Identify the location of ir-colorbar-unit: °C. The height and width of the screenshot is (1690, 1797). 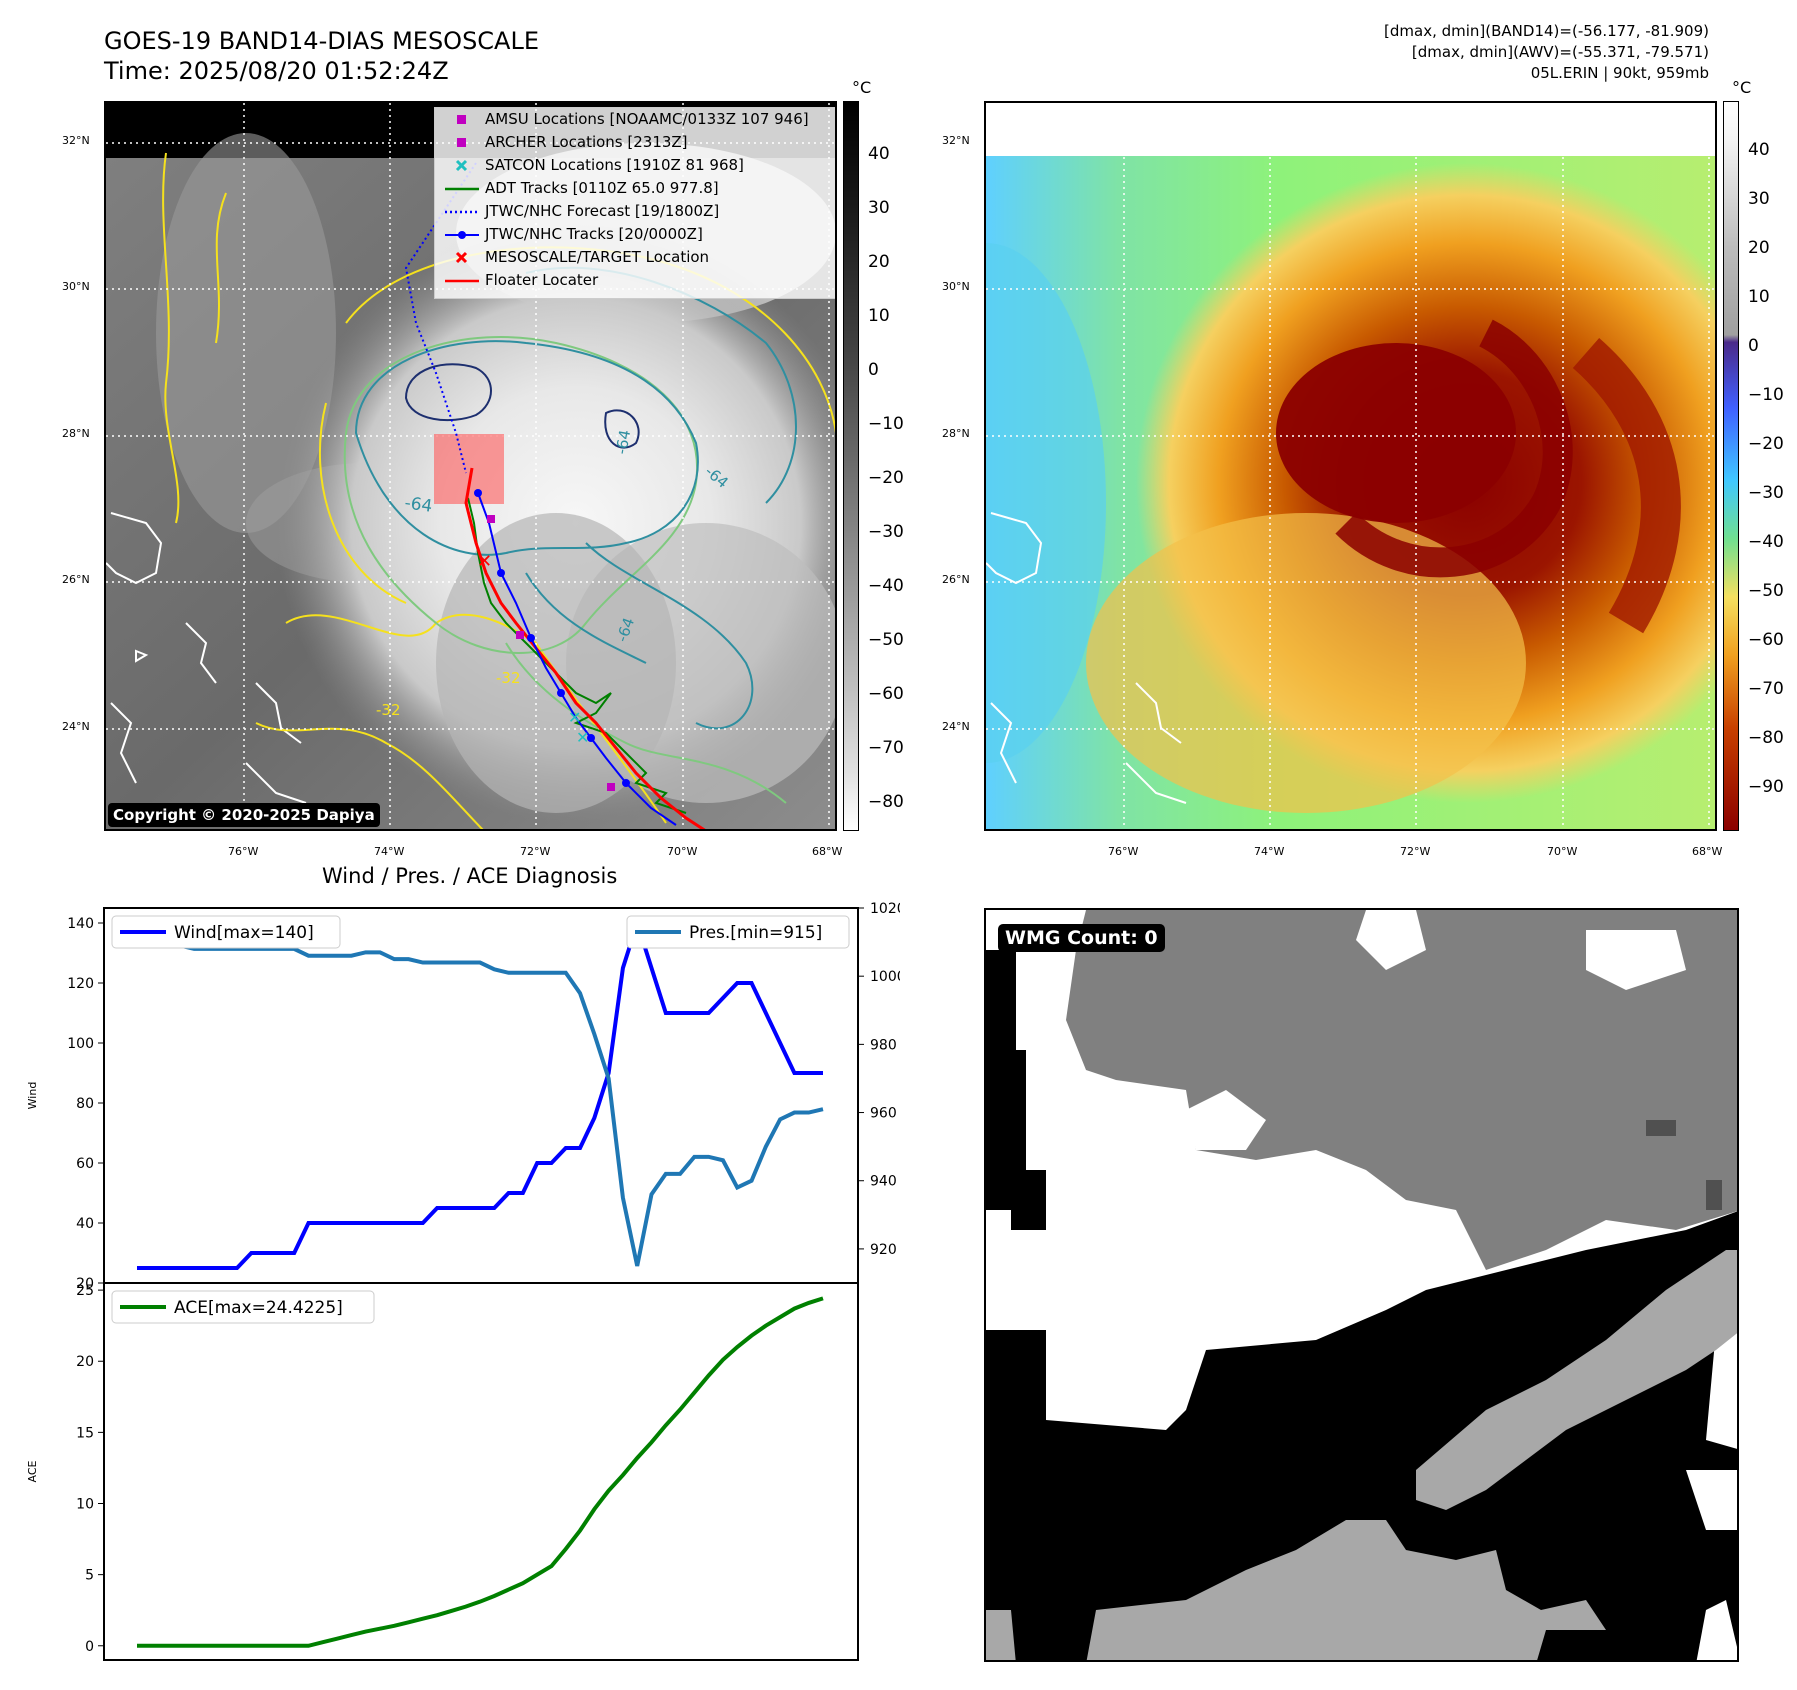
(862, 87).